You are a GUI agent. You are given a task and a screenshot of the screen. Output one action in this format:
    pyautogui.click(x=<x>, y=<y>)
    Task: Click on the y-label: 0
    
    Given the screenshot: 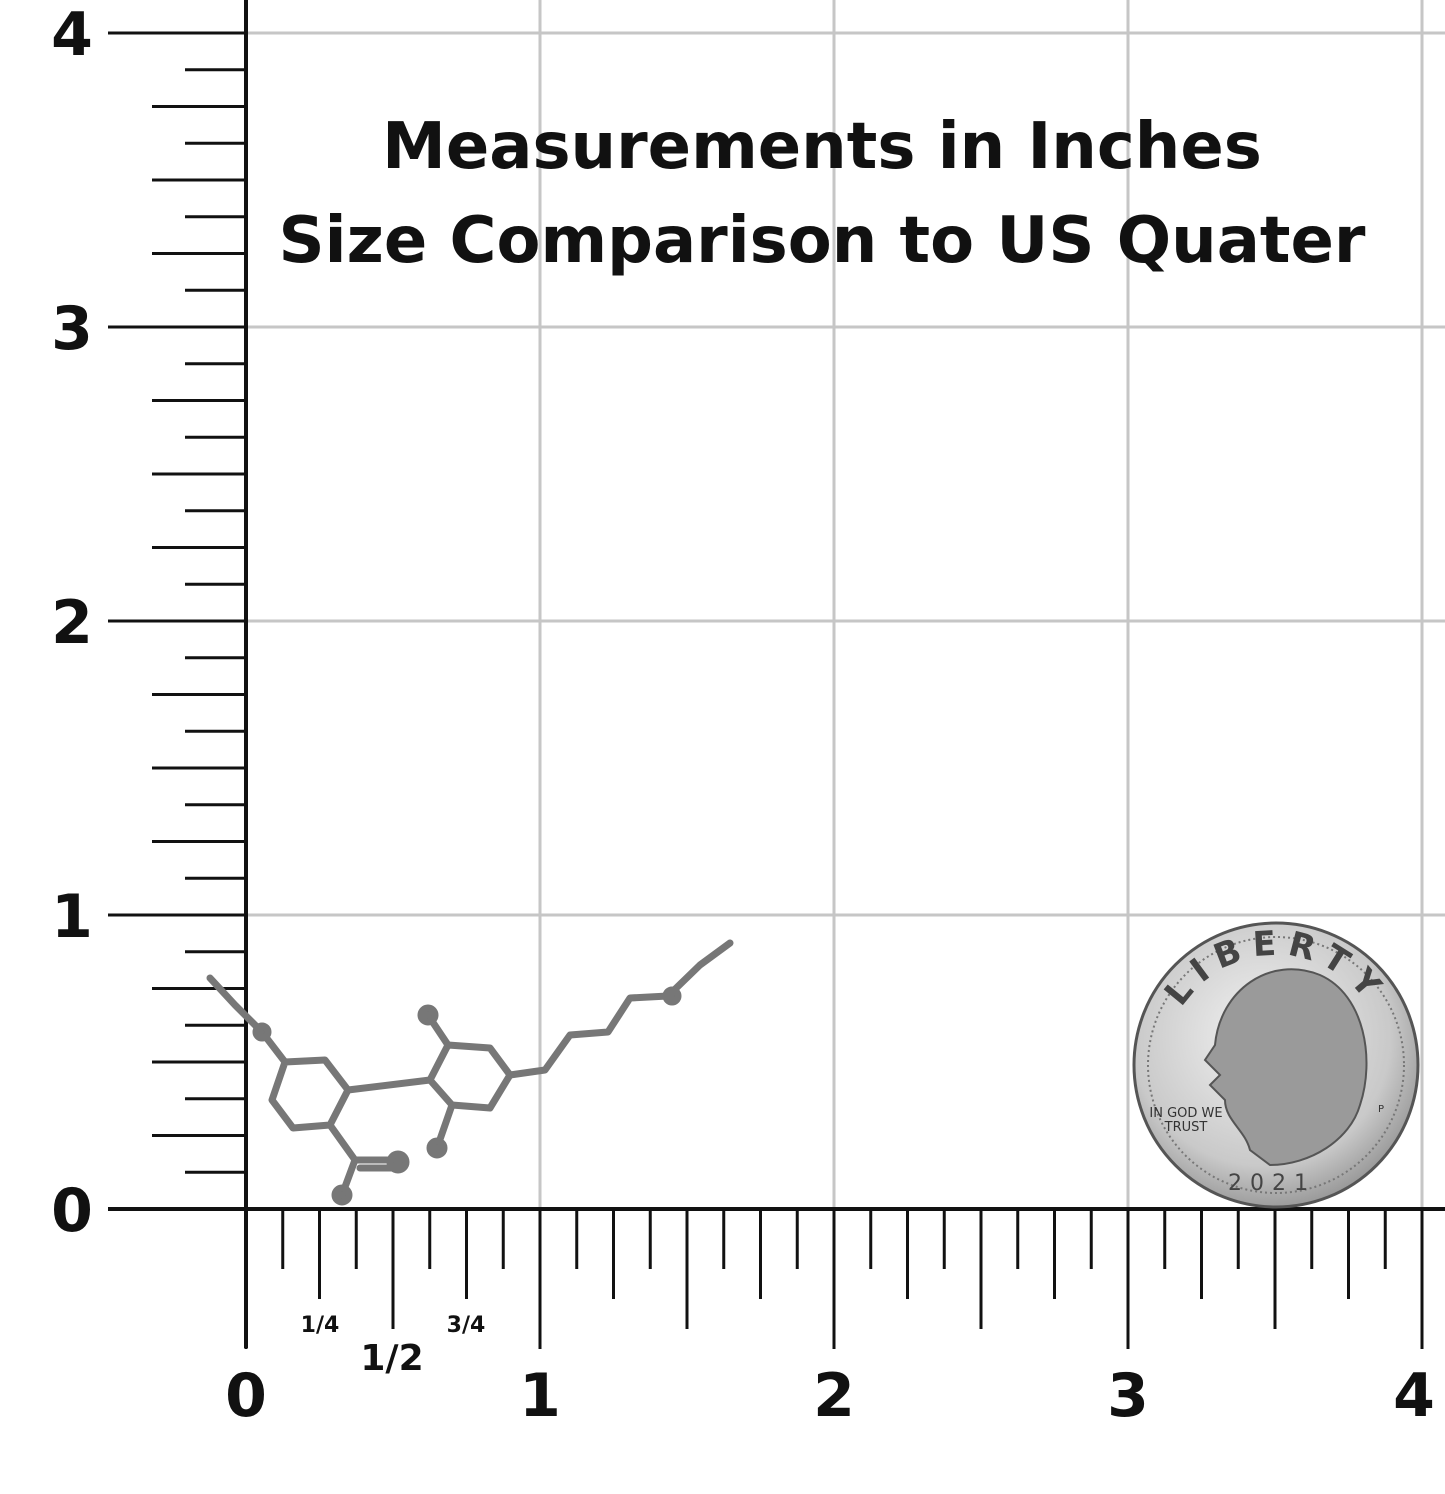 What is the action you would take?
    pyautogui.click(x=72, y=1211)
    